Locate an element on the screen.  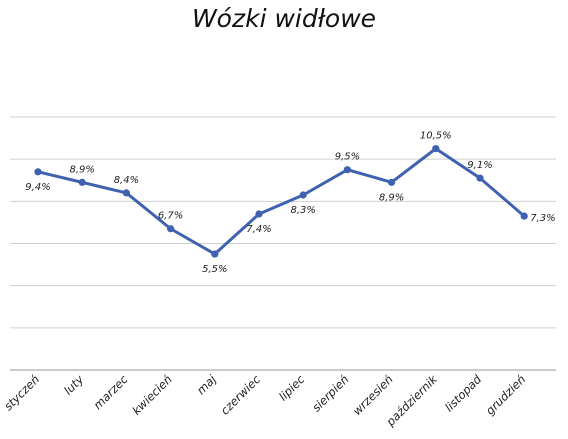
data-label: 7,4% is located at coordinates (258, 229).